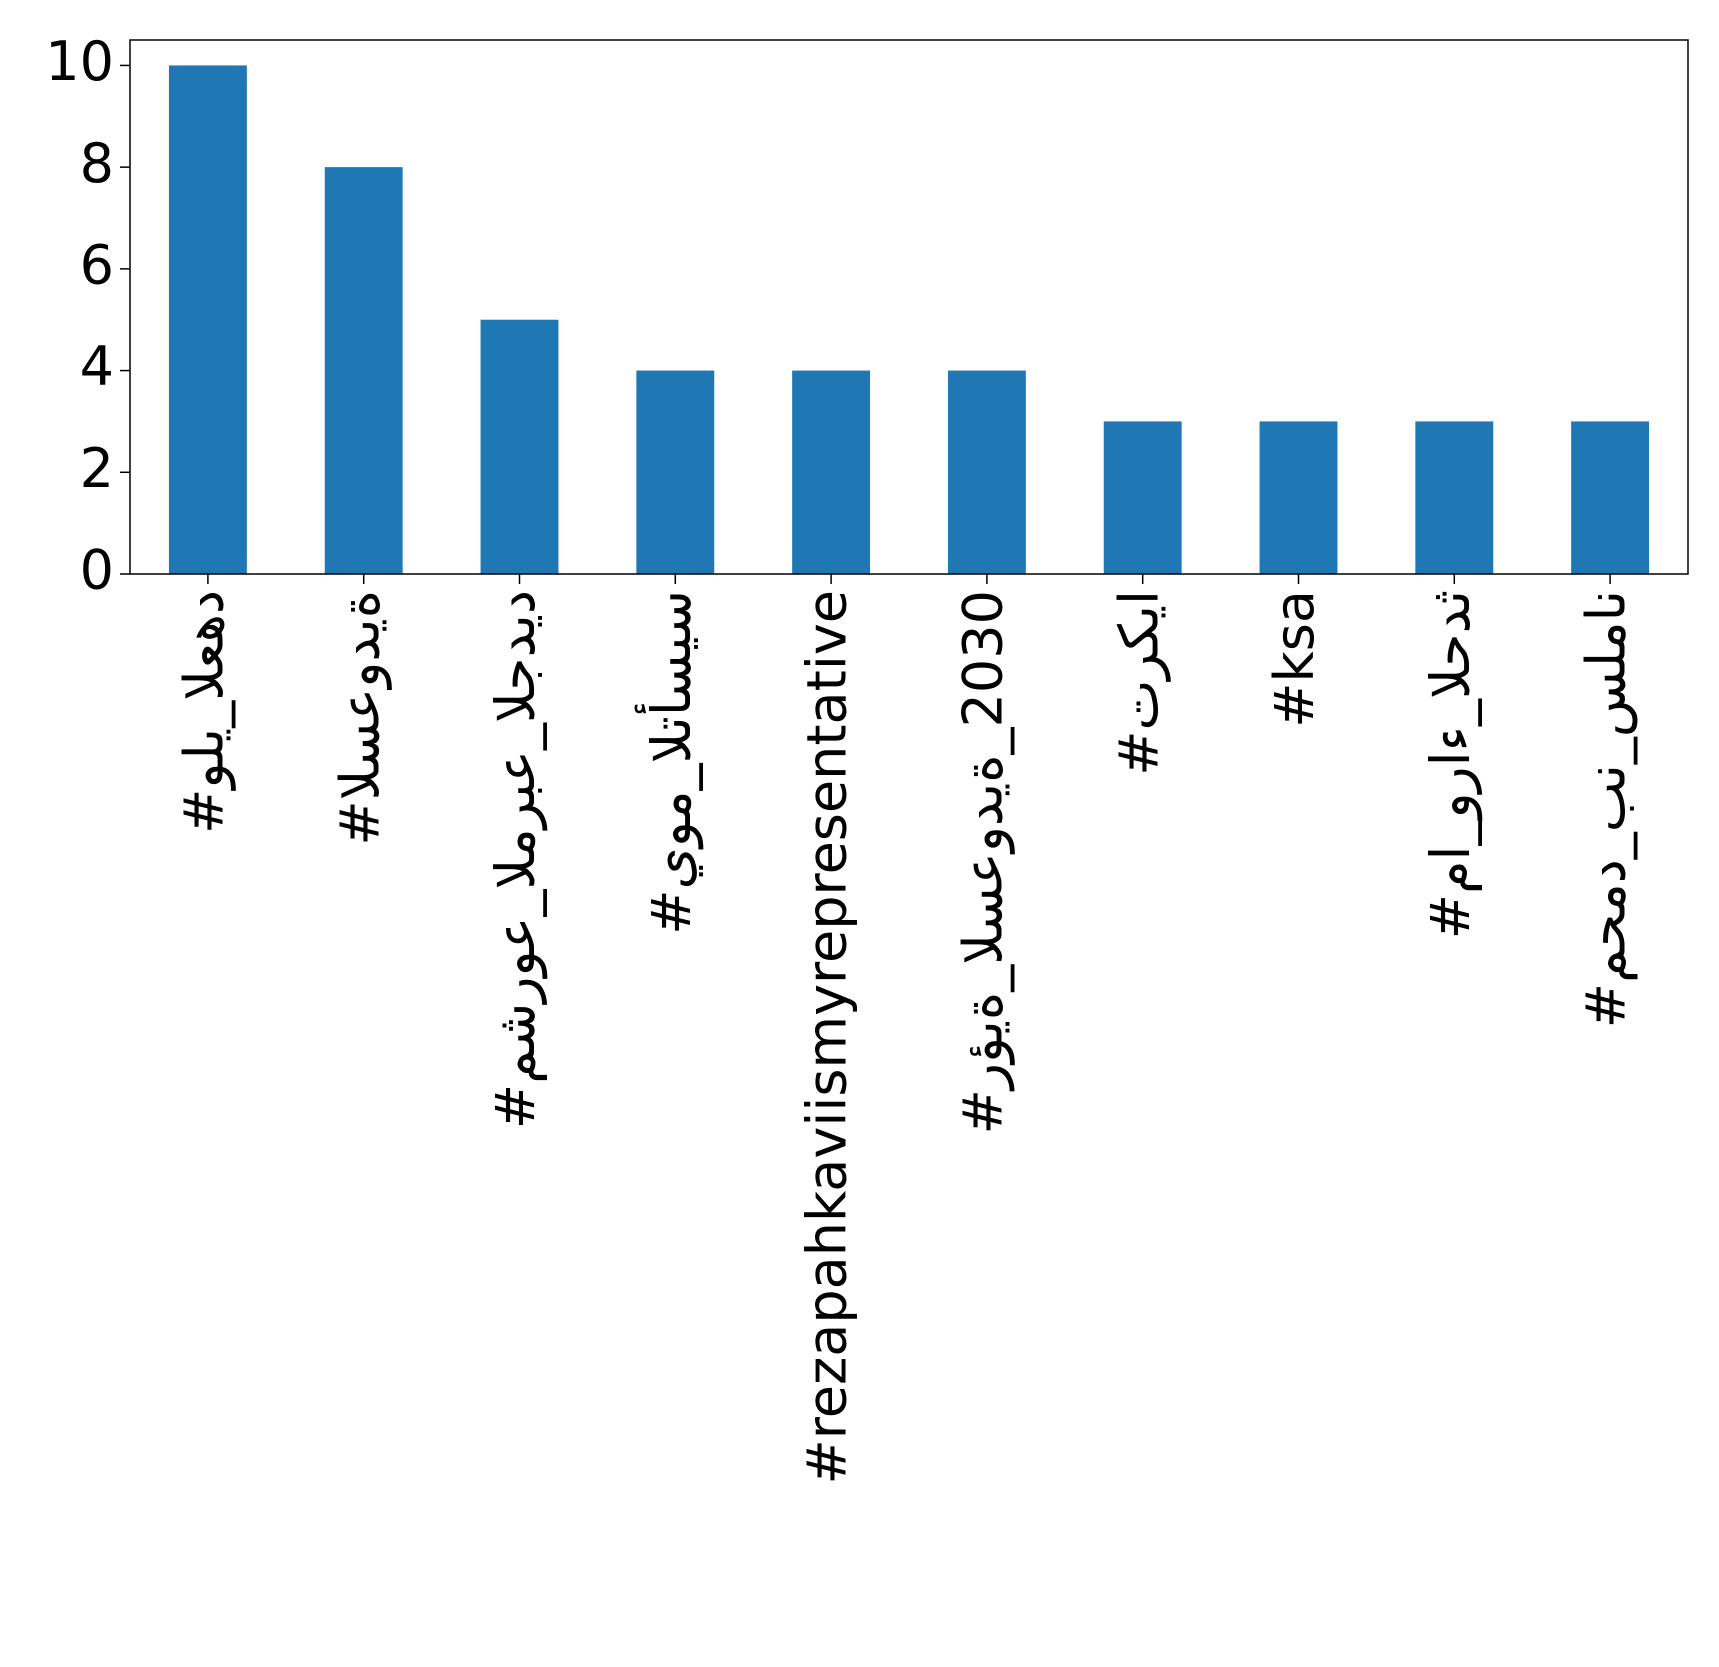  I want to click on y-tick-label: 2, so click(97, 468).